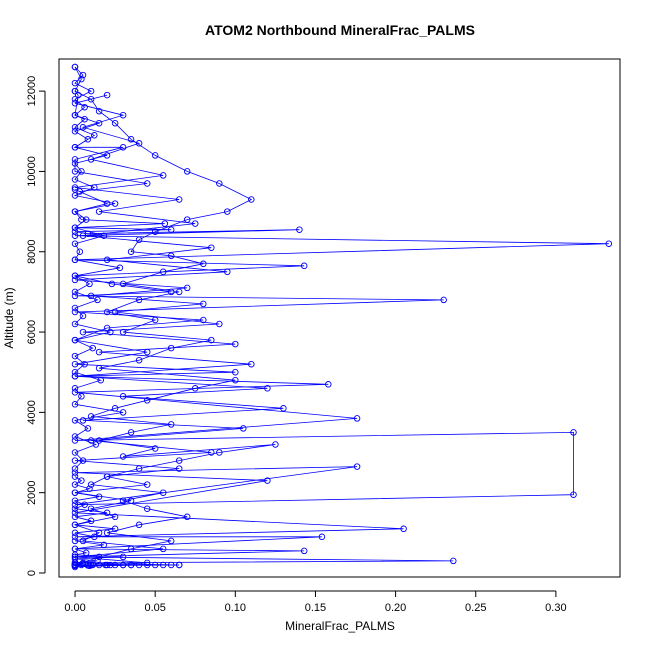 Image resolution: width=650 pixels, height=650 pixels. What do you see at coordinates (235, 608) in the screenshot?
I see `x-tick-label: 0.10` at bounding box center [235, 608].